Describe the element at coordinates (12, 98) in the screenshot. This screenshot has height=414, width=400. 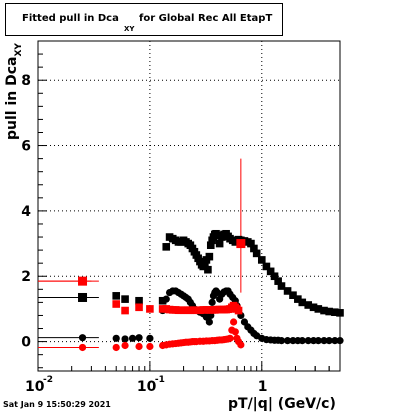
I see `y-axis-label-main: pull in Dca` at that location.